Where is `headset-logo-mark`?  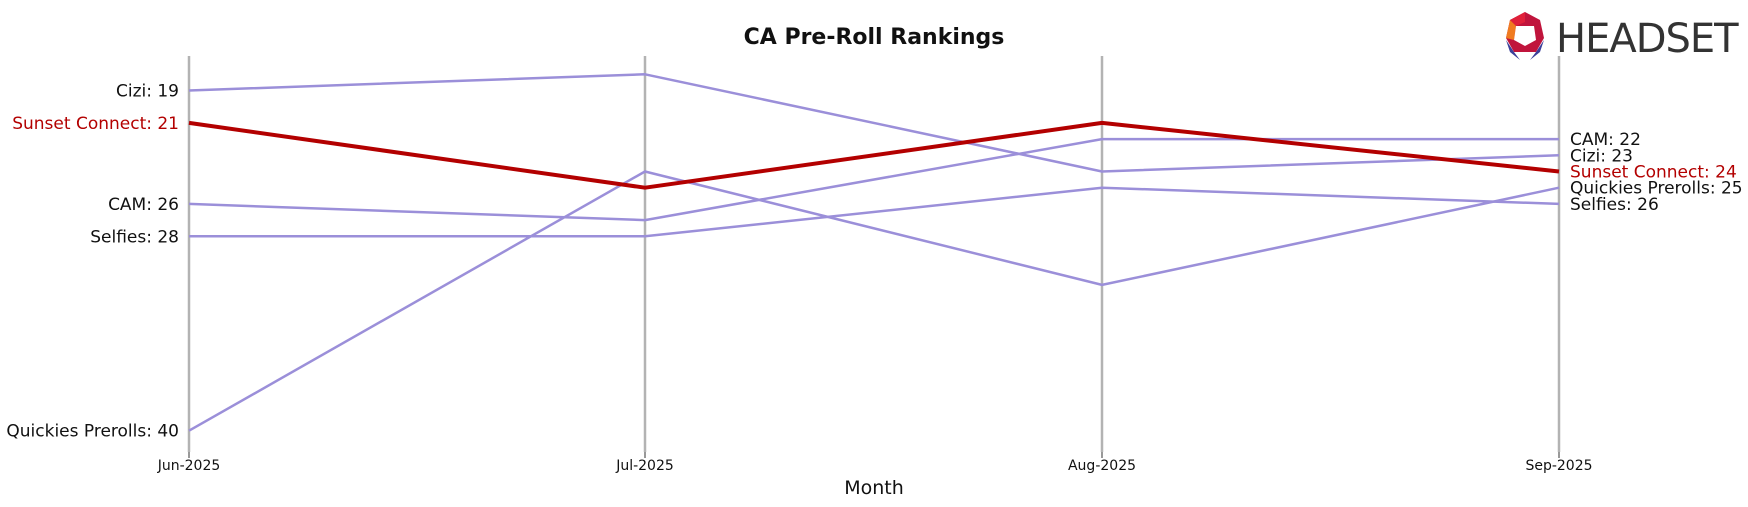
headset-logo-mark is located at coordinates (1525, 36).